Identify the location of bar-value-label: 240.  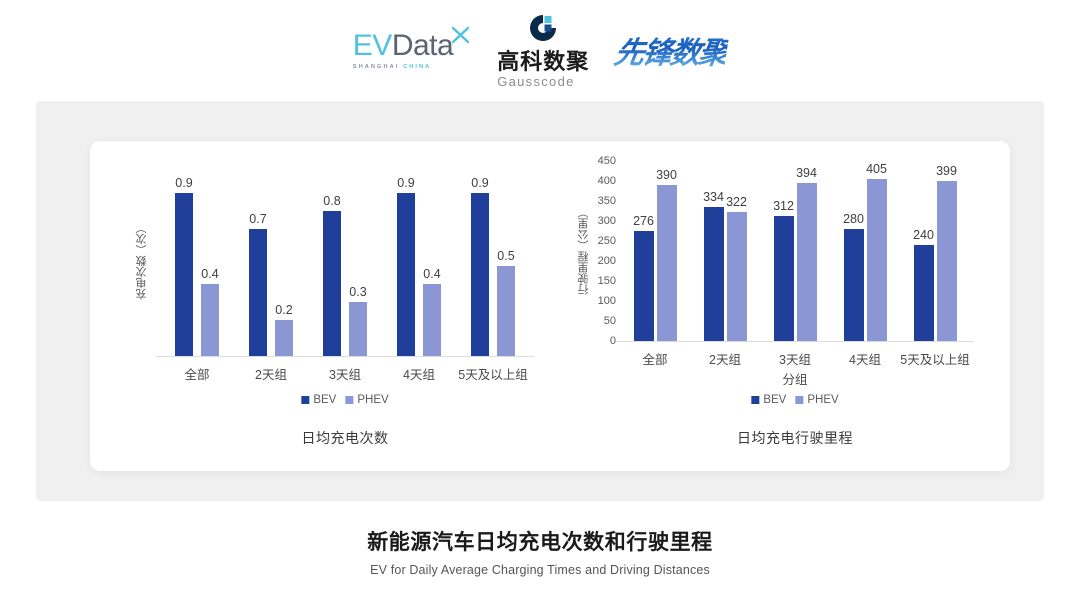
(923, 235).